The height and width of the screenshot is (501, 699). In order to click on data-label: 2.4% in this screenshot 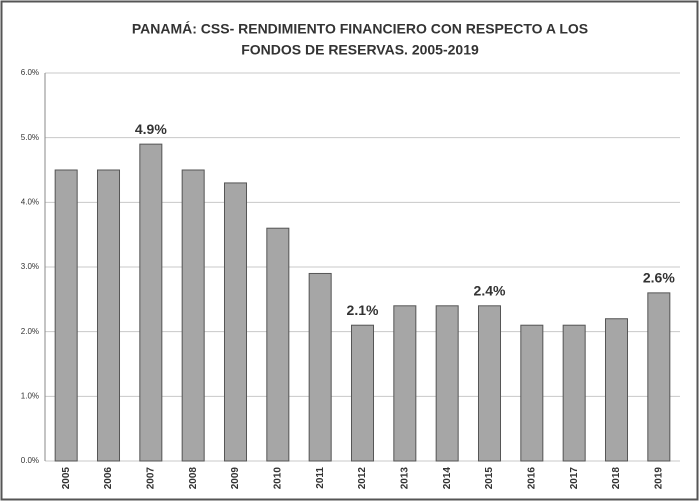, I will do `click(490, 291)`.